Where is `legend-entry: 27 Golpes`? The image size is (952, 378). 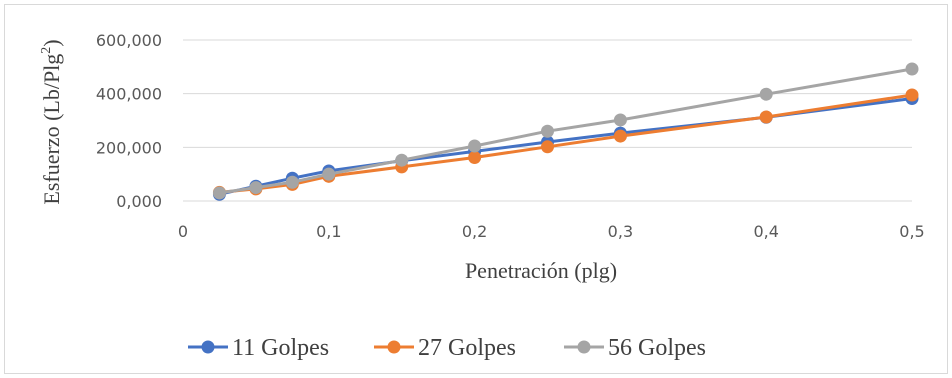
legend-entry: 27 Golpes is located at coordinates (445, 348).